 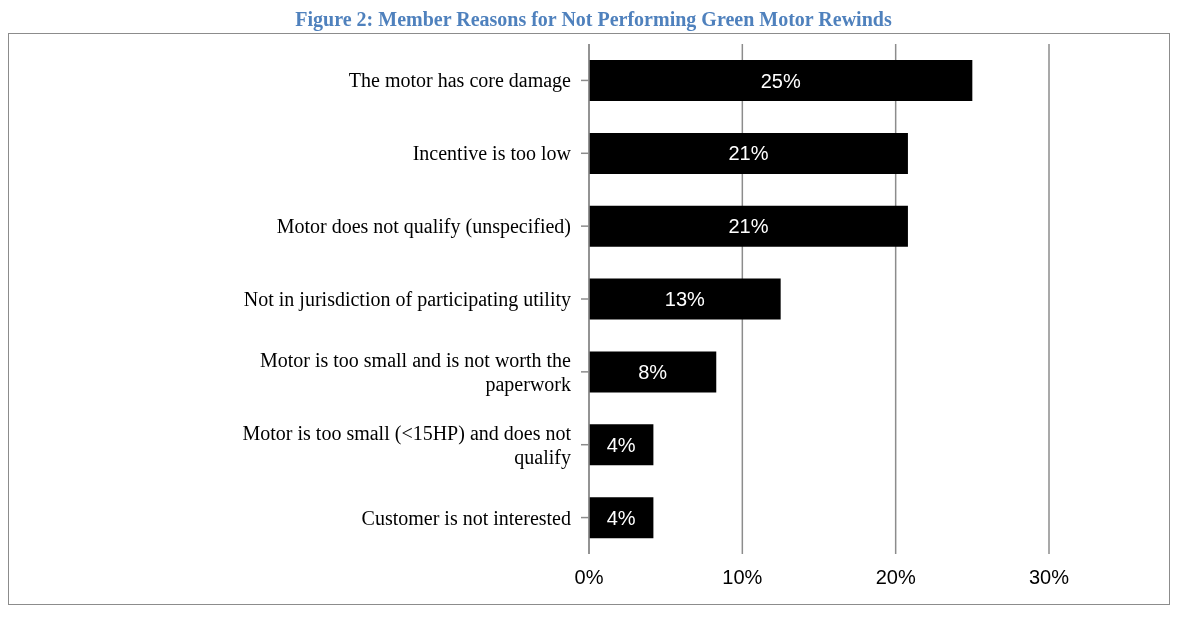 What do you see at coordinates (423, 227) in the screenshot?
I see `y-tick-label: Motor does not qualify (unspecified)` at bounding box center [423, 227].